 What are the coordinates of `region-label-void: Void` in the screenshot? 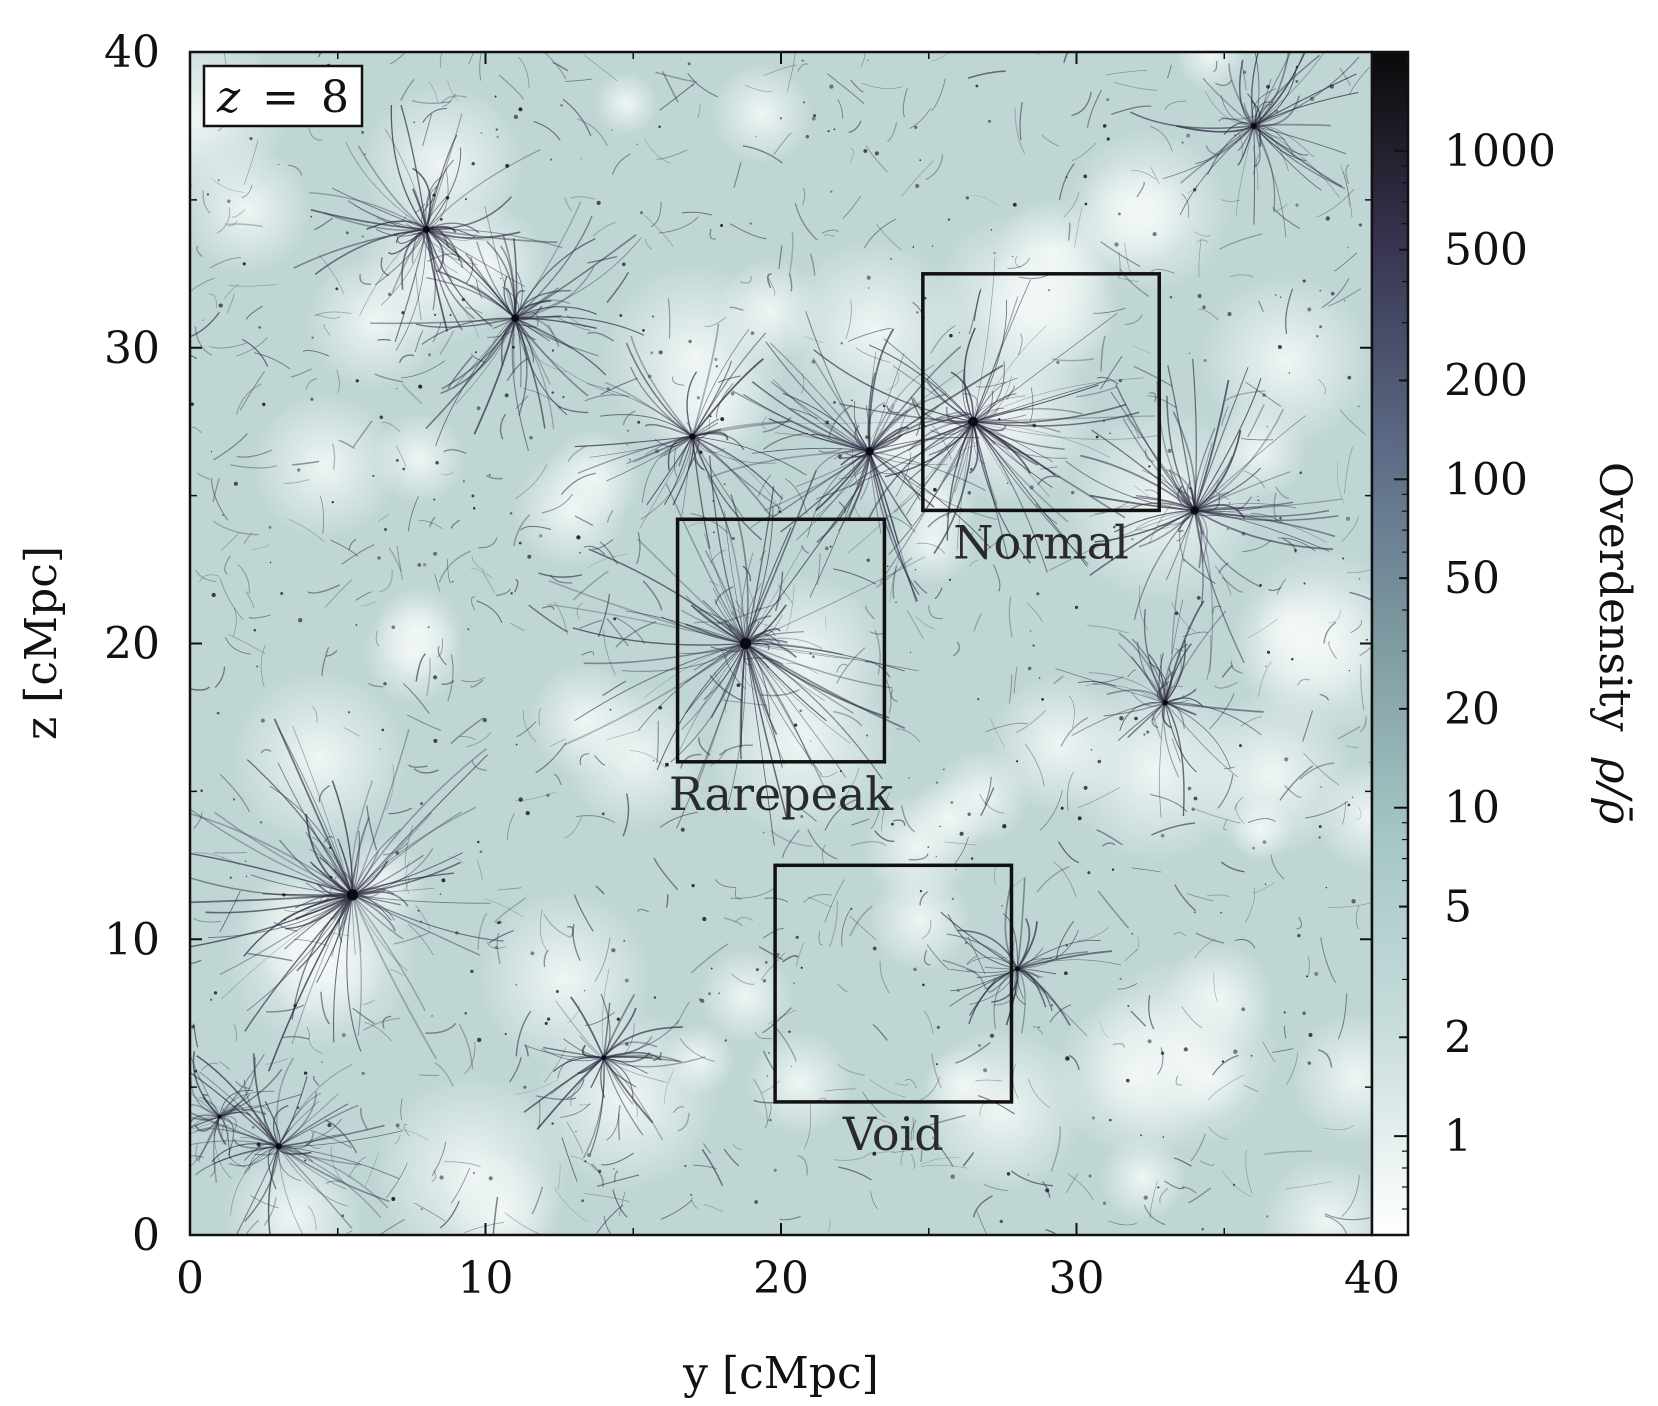 It's located at (893, 1134).